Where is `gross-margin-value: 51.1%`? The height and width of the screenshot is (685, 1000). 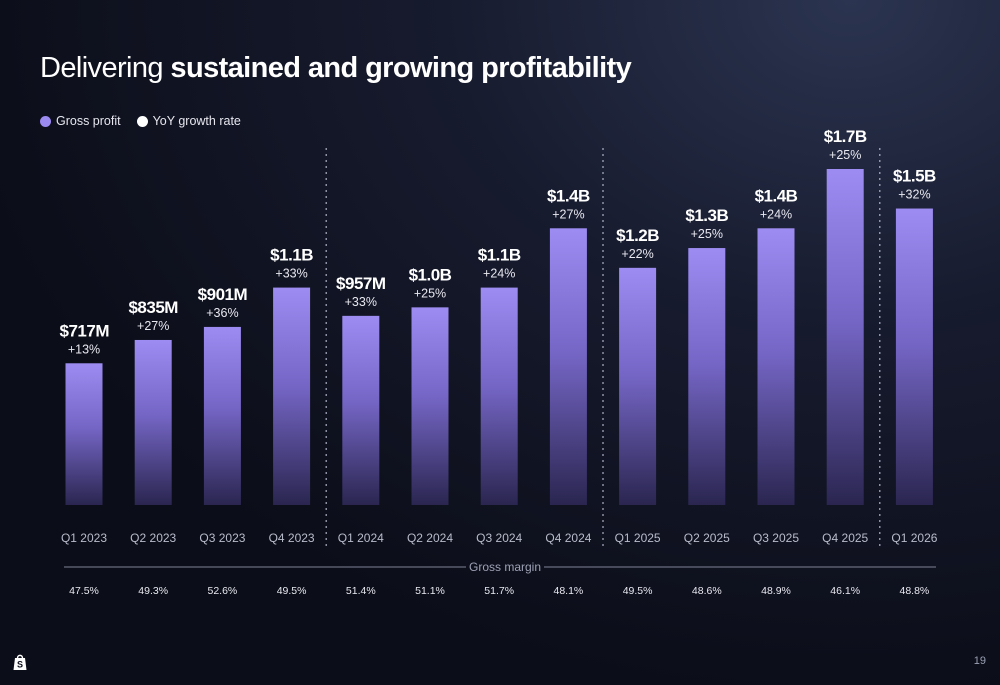
gross-margin-value: 51.1% is located at coordinates (430, 591).